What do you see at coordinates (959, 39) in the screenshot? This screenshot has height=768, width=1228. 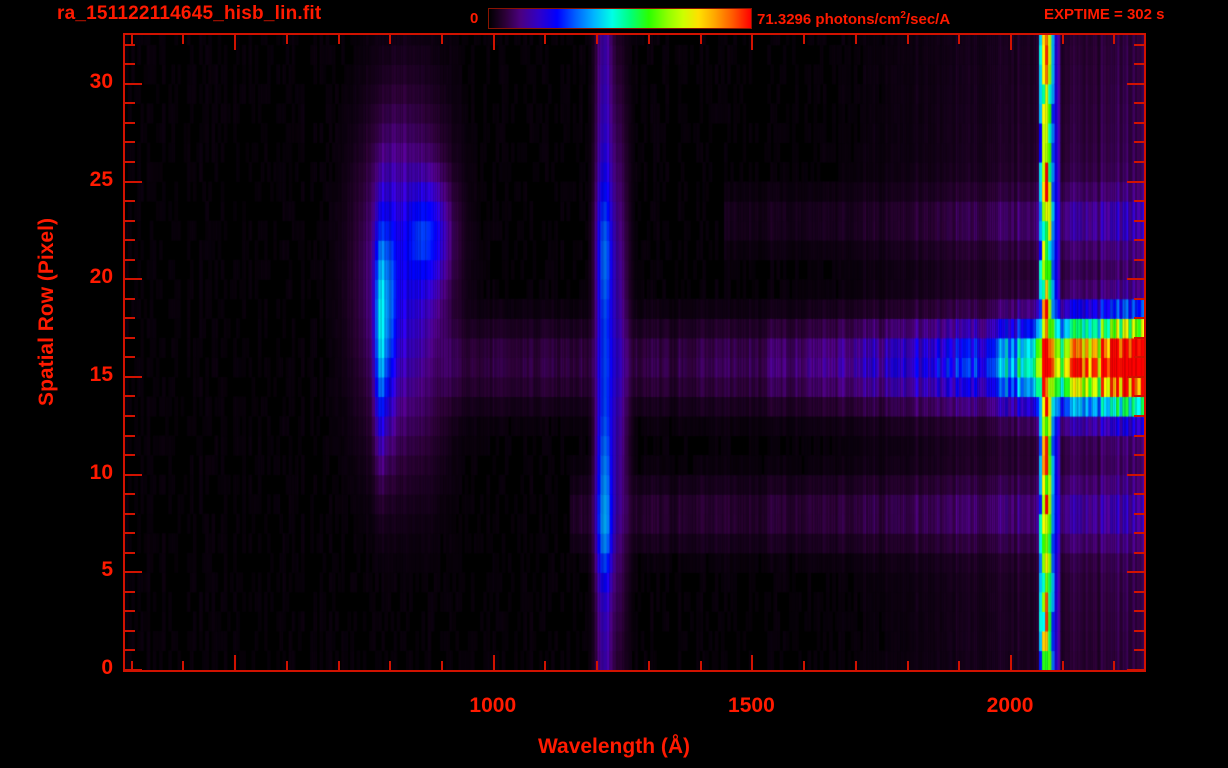 I see `x-tick-top-1900` at bounding box center [959, 39].